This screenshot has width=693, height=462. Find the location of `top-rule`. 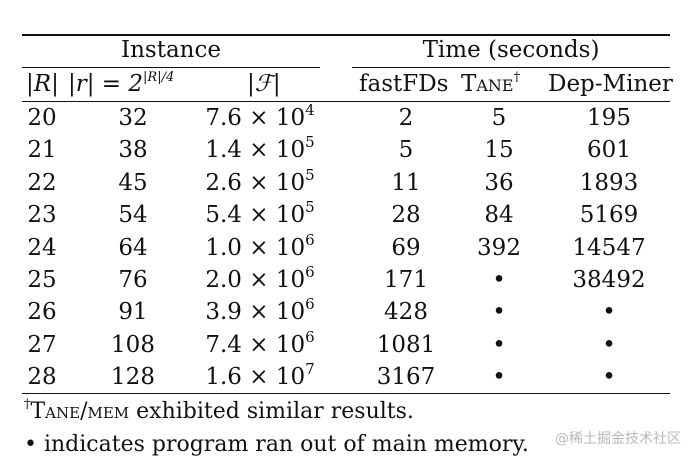

top-rule is located at coordinates (346, 35).